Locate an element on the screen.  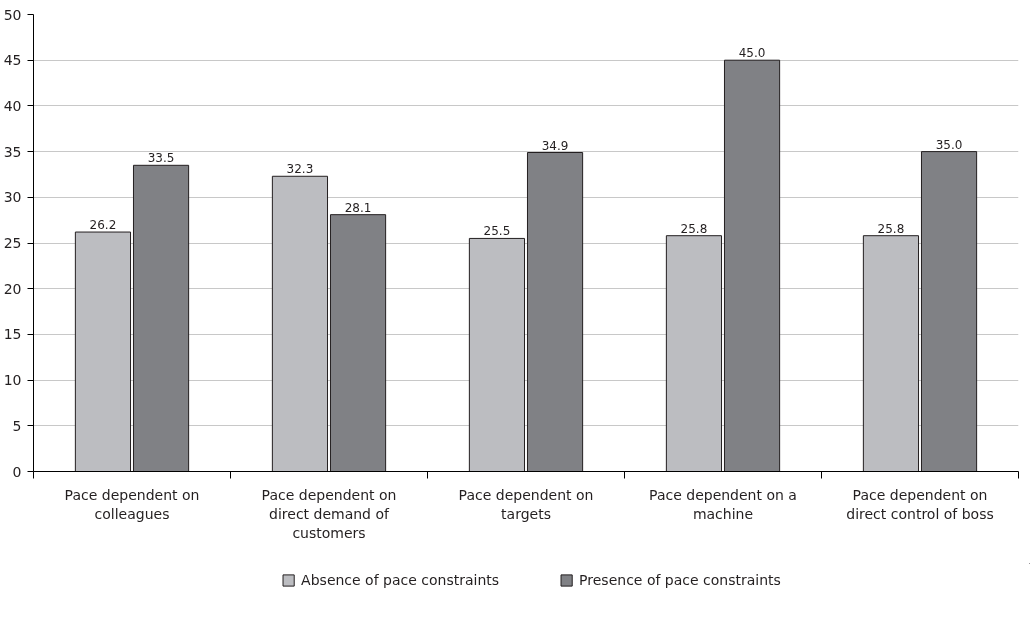
data-label: 25.5 is located at coordinates (497, 231).